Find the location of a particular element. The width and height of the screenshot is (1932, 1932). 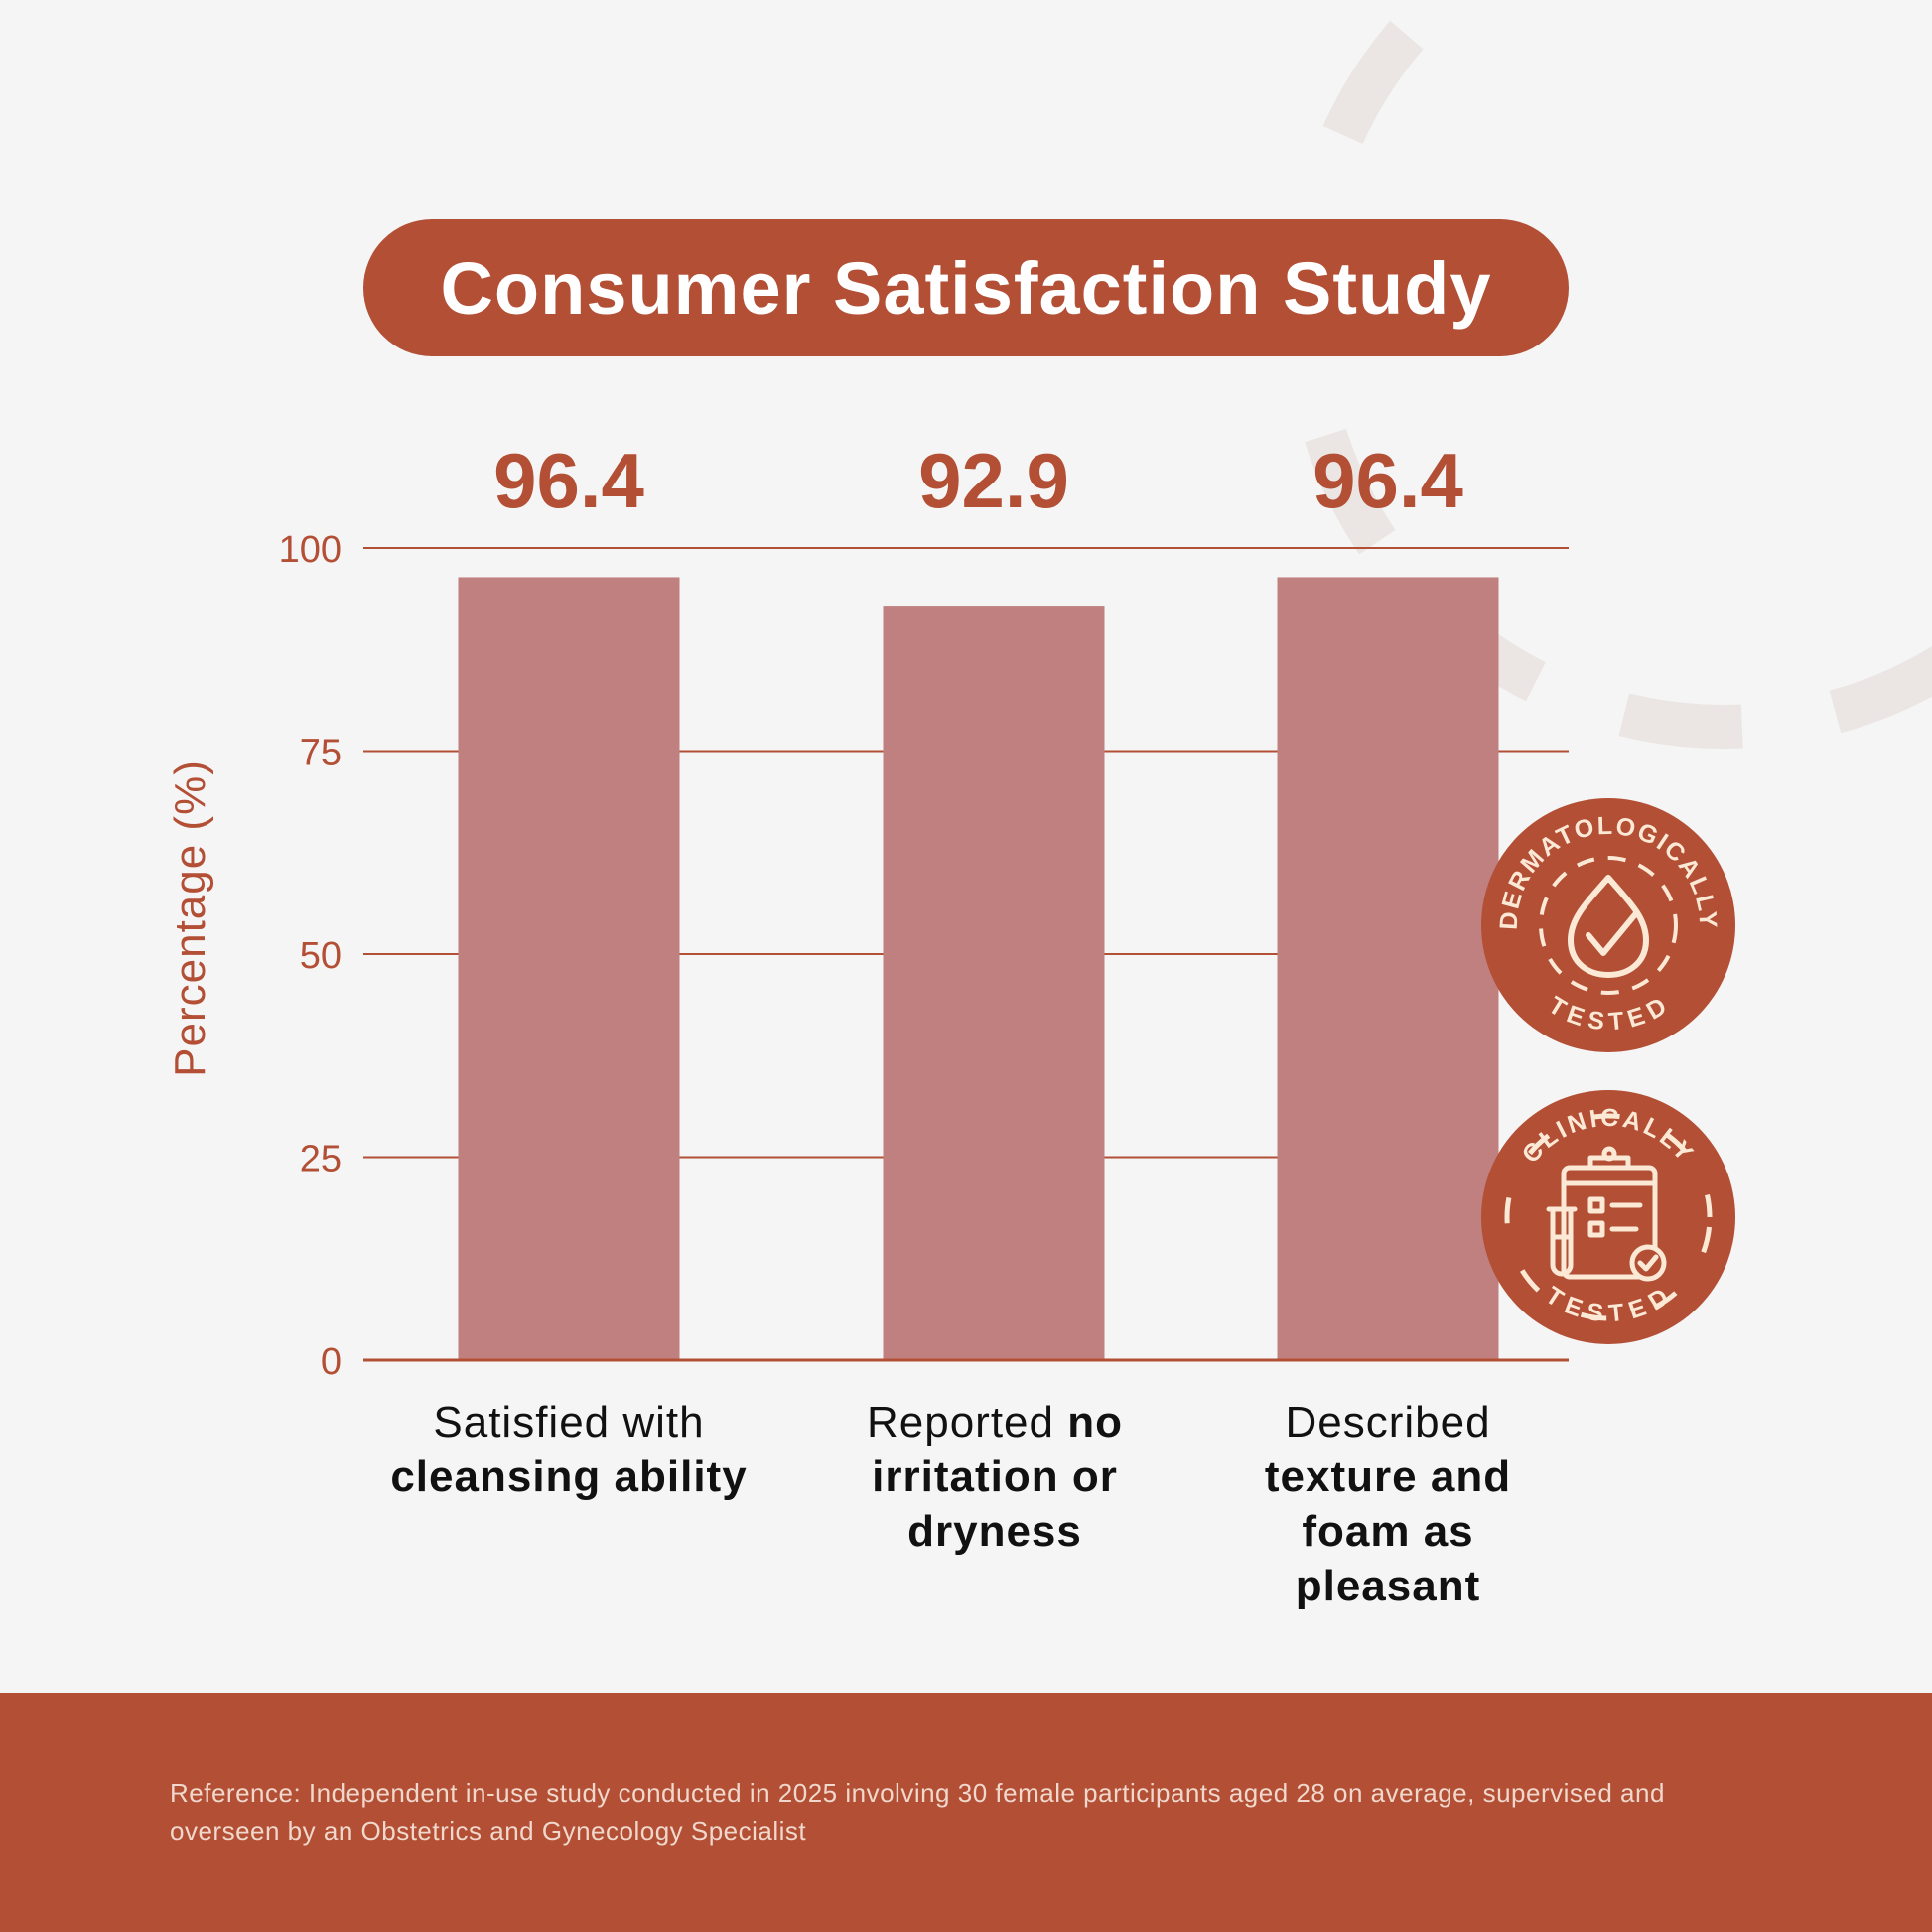

value-label: 92.9 is located at coordinates (994, 481).